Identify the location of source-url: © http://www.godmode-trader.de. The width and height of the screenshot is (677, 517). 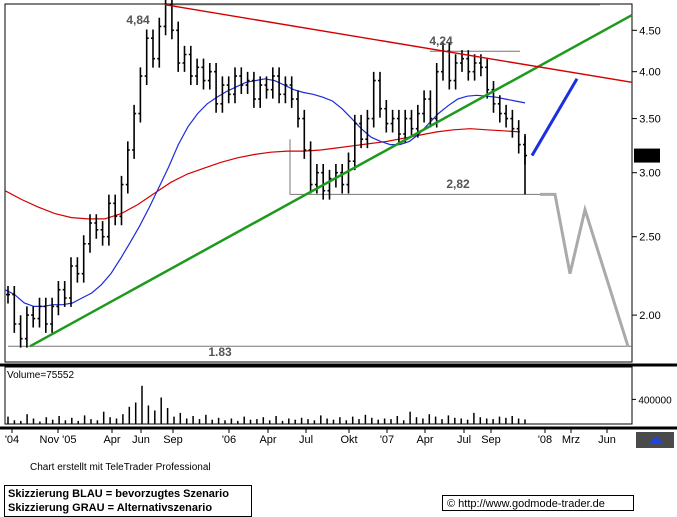
(538, 503).